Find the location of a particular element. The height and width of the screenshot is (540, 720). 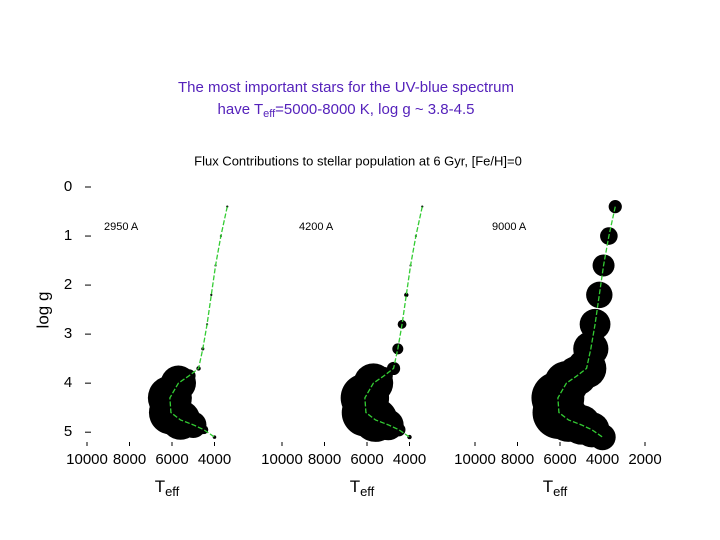

title-text: =5000-8000 K, log g ~ 3.8-4.5 is located at coordinates (374, 109).